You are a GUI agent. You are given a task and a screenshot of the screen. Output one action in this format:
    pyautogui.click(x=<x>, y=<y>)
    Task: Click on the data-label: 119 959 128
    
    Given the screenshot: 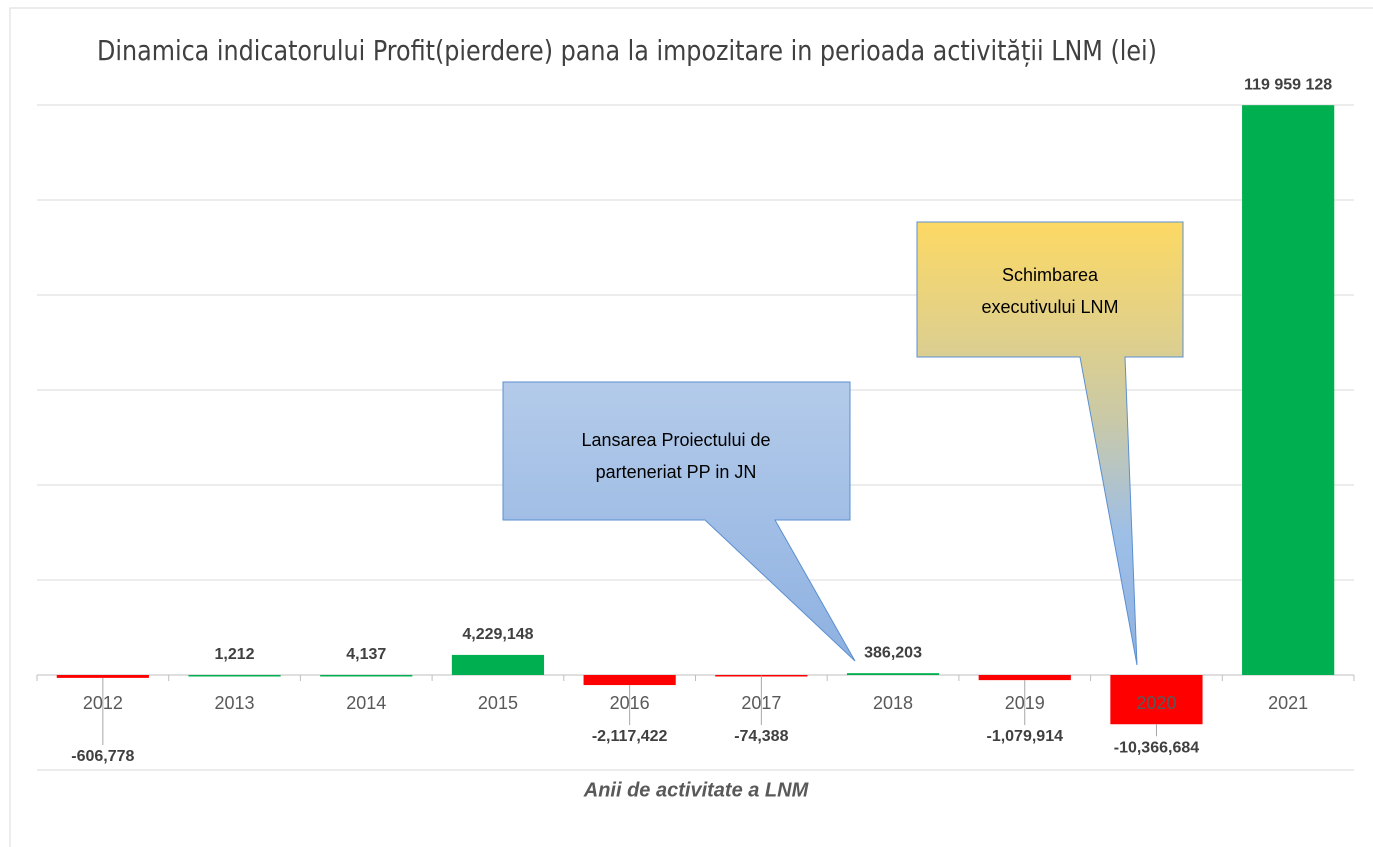 What is the action you would take?
    pyautogui.click(x=1288, y=84)
    